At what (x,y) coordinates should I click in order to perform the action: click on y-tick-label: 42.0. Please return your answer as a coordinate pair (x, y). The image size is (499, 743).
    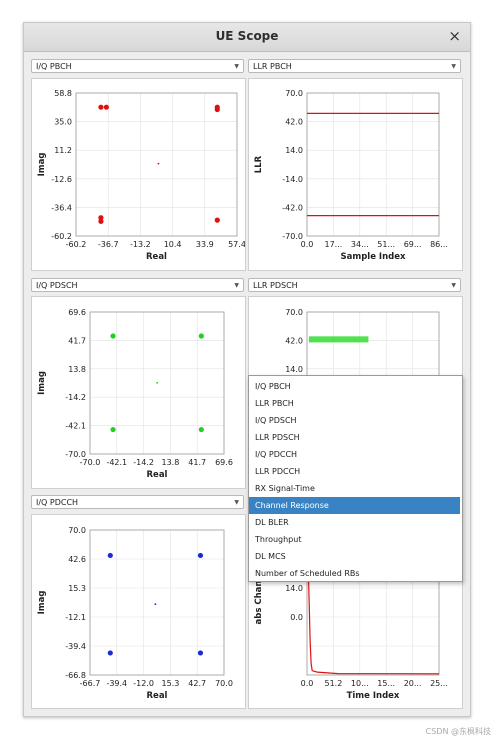
    Looking at the image, I should click on (294, 340).